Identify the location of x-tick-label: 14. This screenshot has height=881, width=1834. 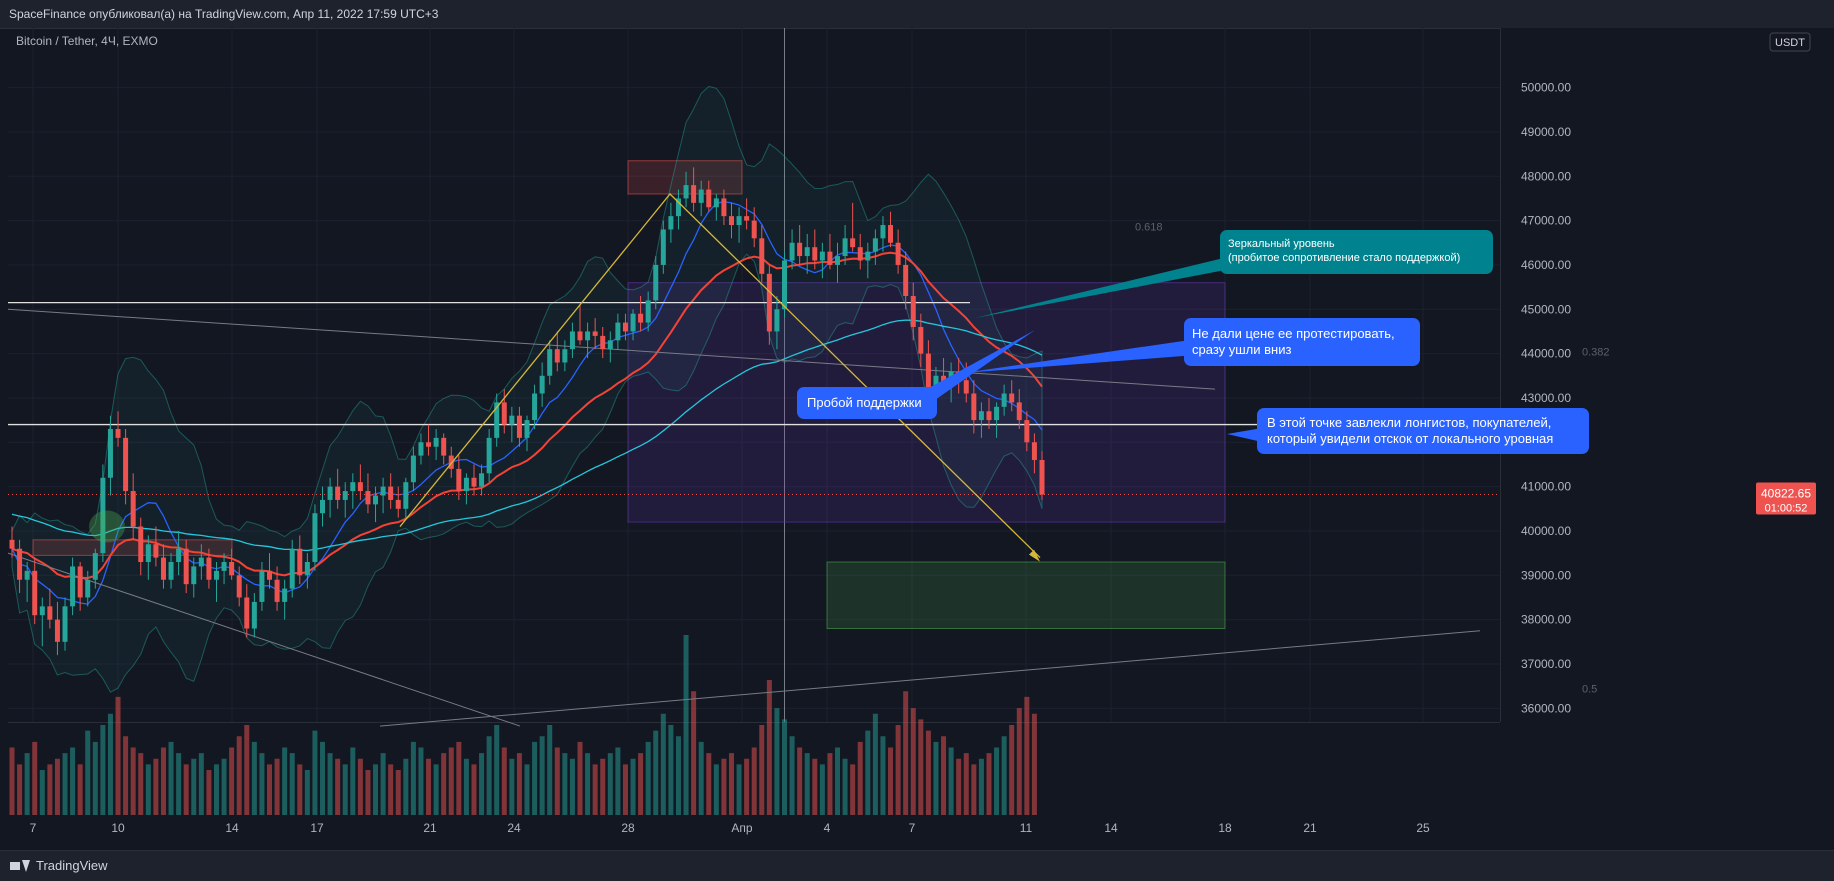
(232, 828).